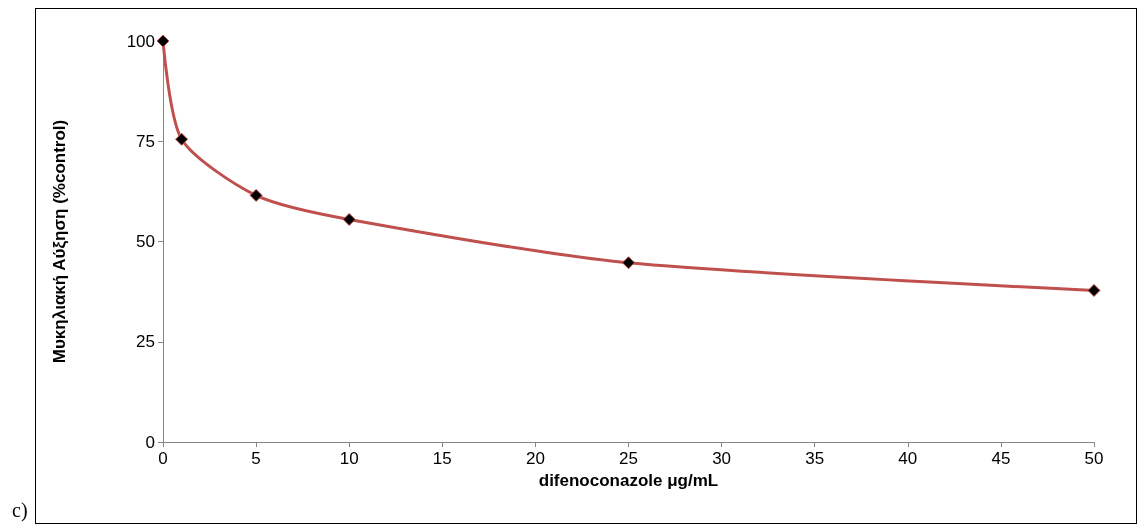  What do you see at coordinates (349, 458) in the screenshot?
I see `x-tick-label: 10` at bounding box center [349, 458].